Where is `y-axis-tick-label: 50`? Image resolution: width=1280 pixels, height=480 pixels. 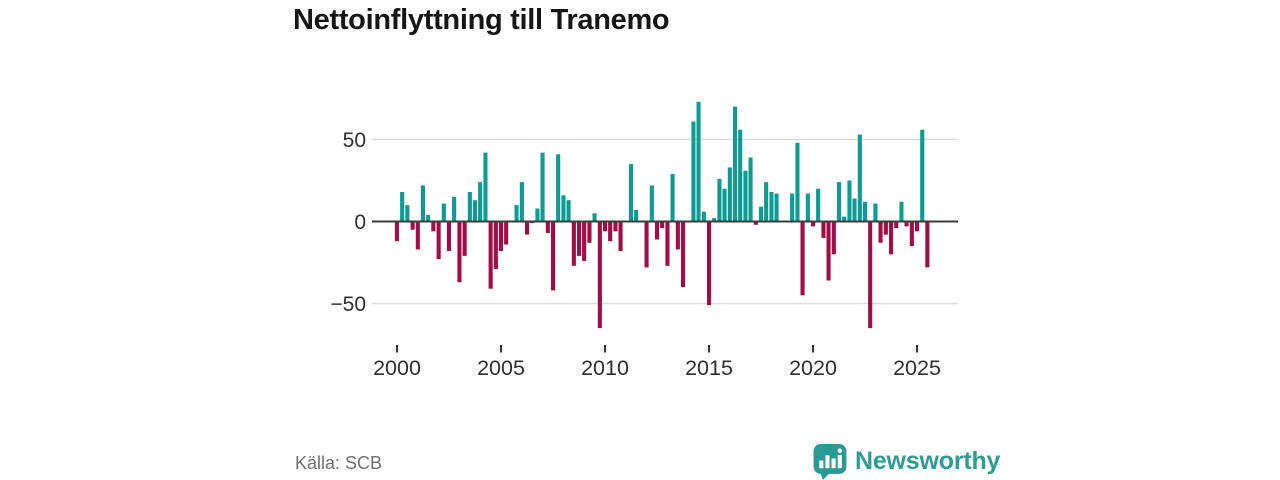
y-axis-tick-label: 50 is located at coordinates (354, 140).